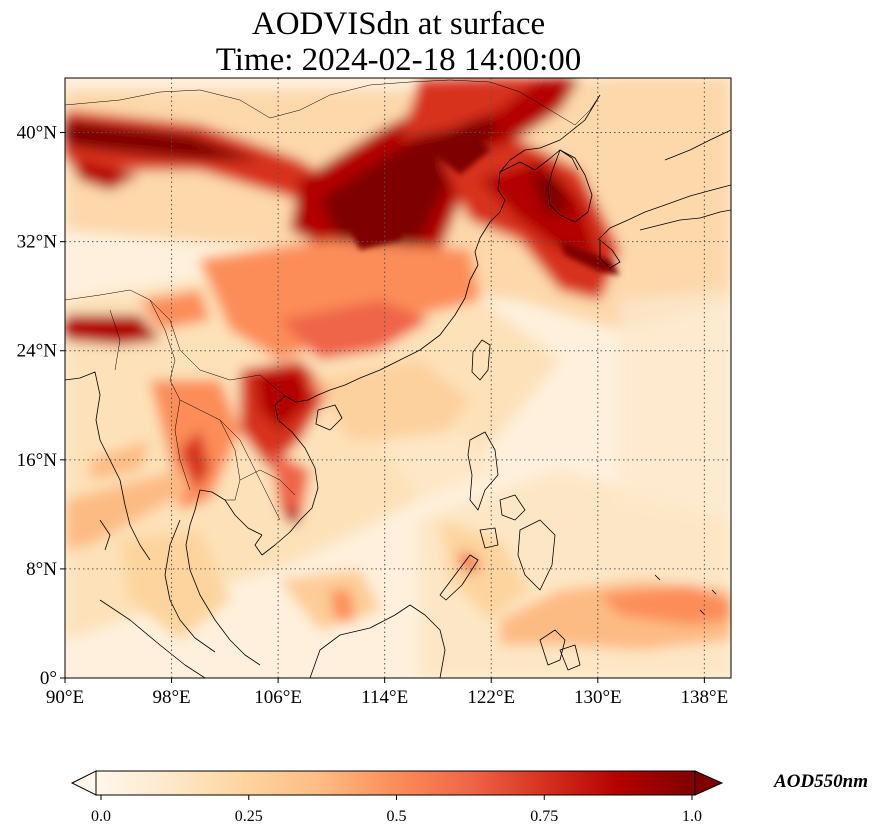  What do you see at coordinates (705, 697) in the screenshot?
I see `lon-tick-label: 138°E` at bounding box center [705, 697].